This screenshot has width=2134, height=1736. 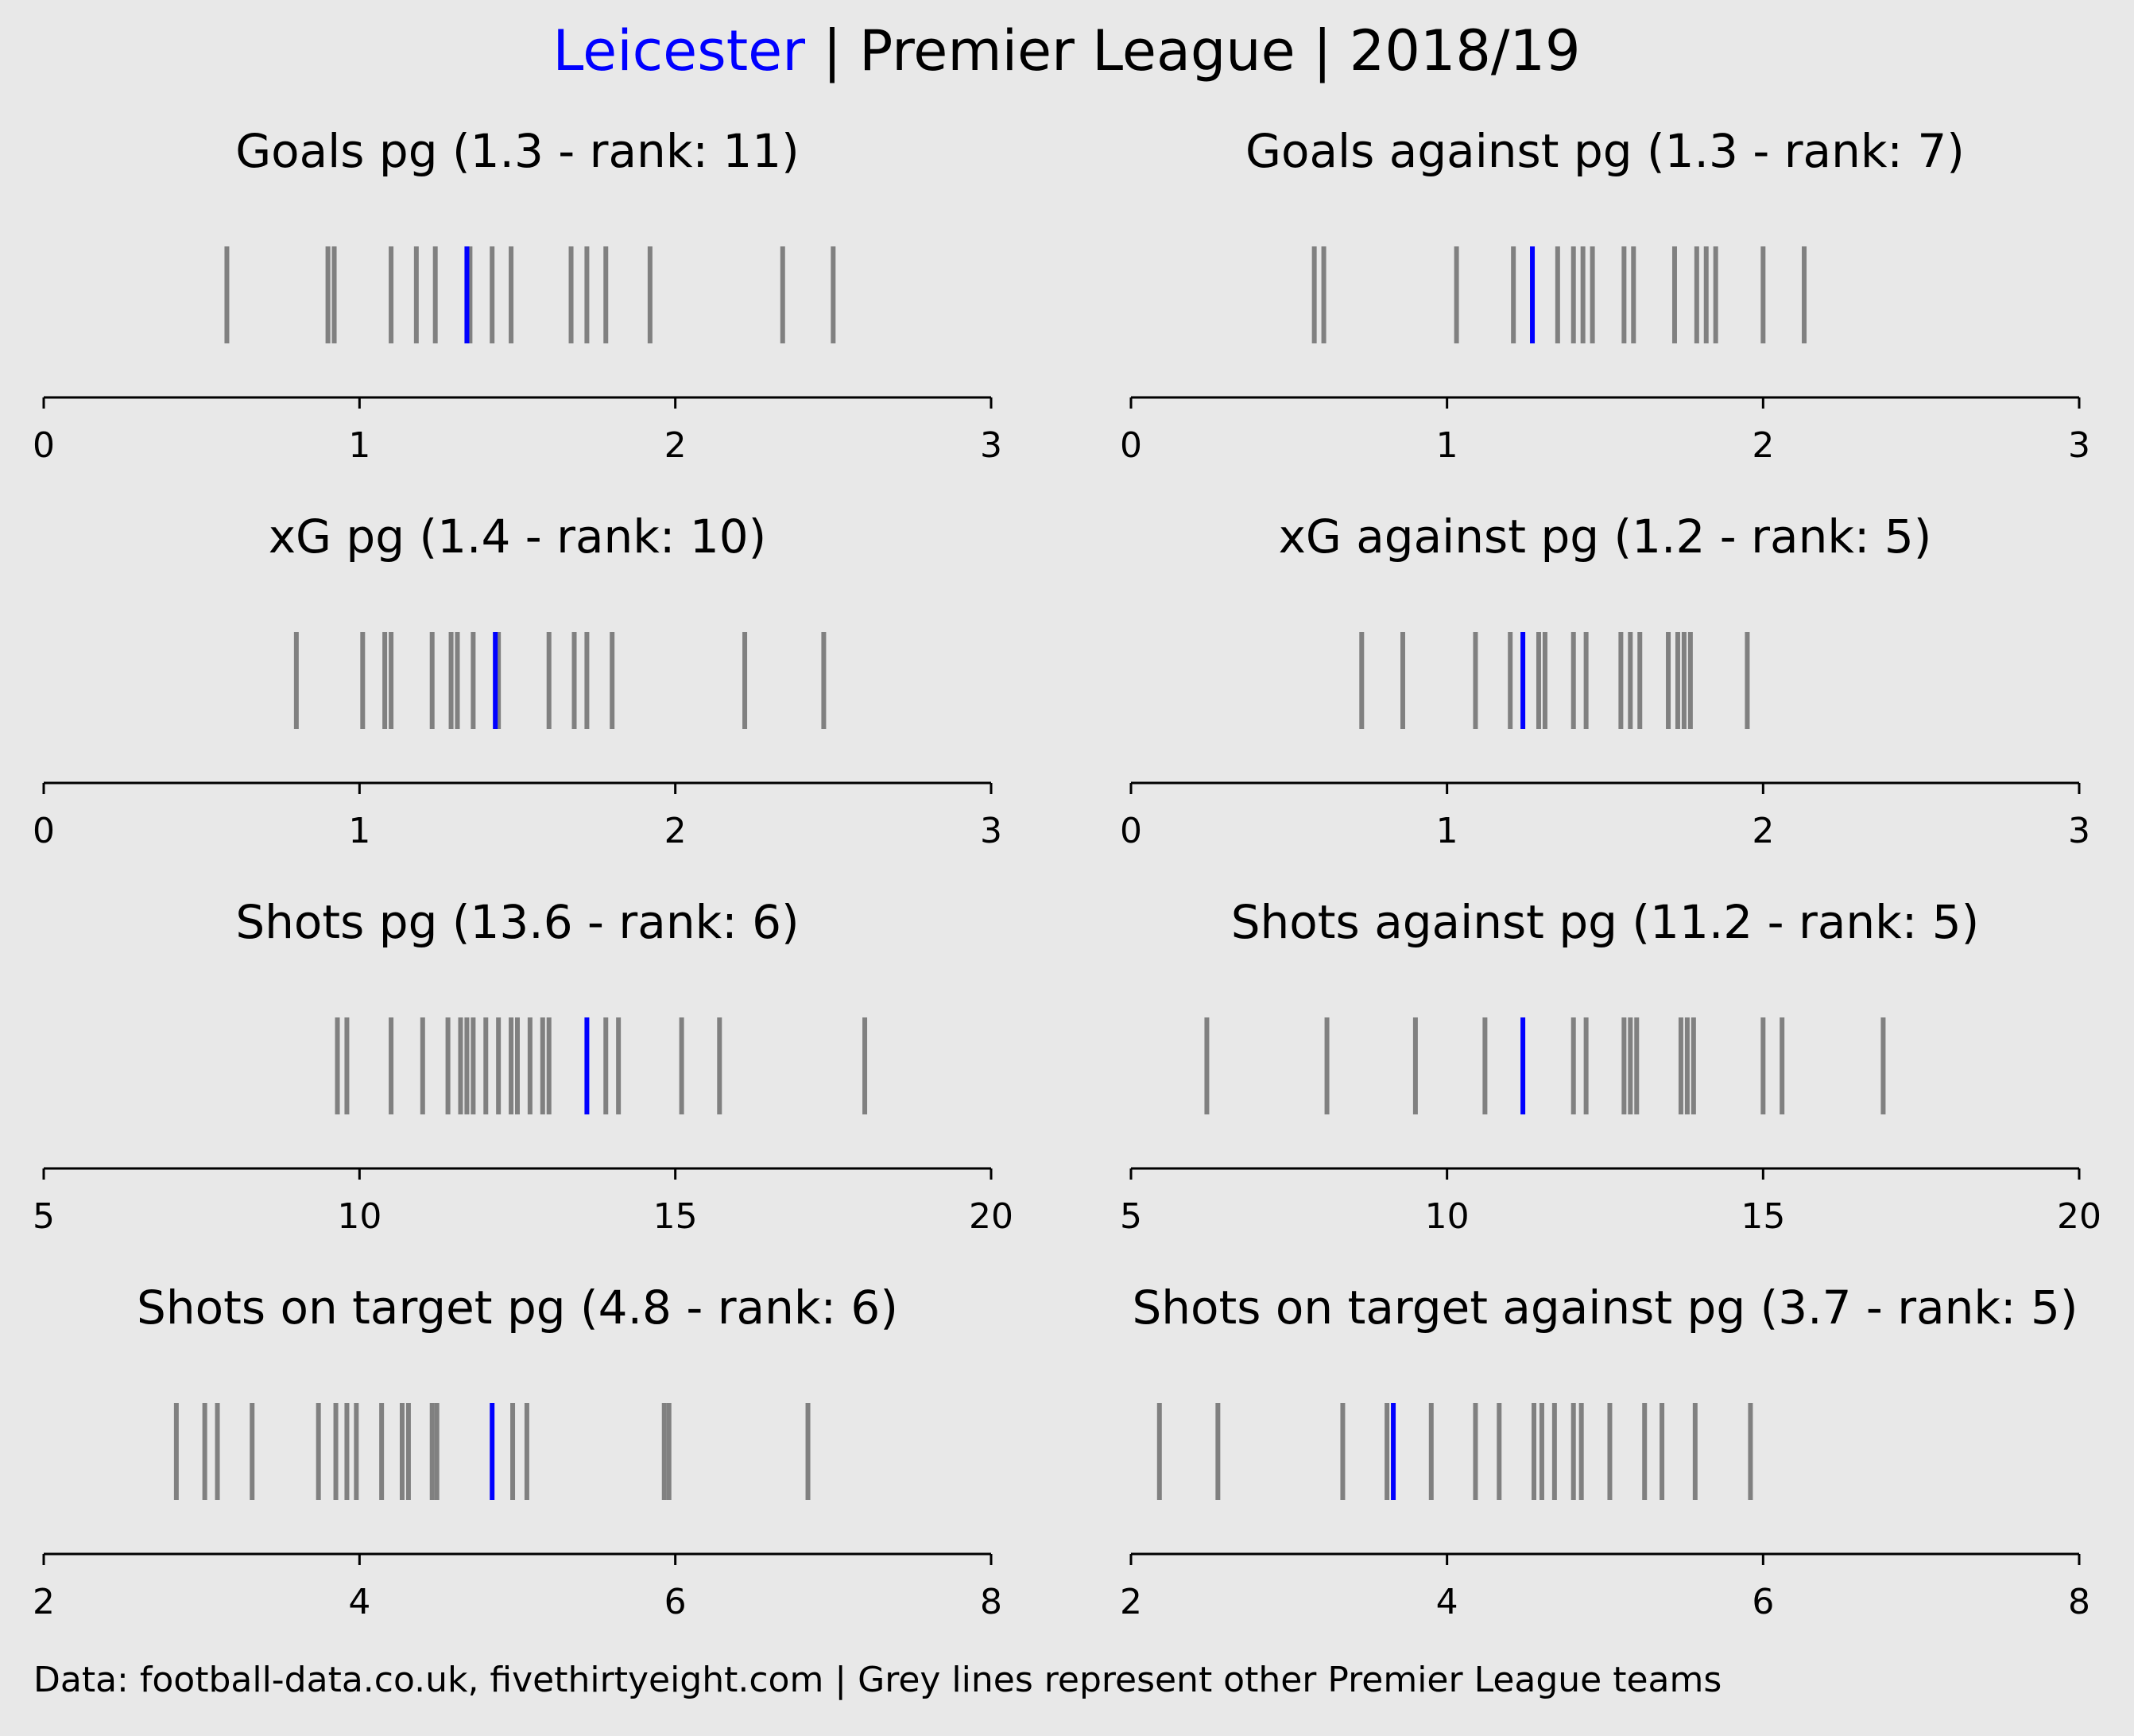 I want to click on panel-title: Goals pg (1.3 - rank: 11), so click(x=517, y=151).